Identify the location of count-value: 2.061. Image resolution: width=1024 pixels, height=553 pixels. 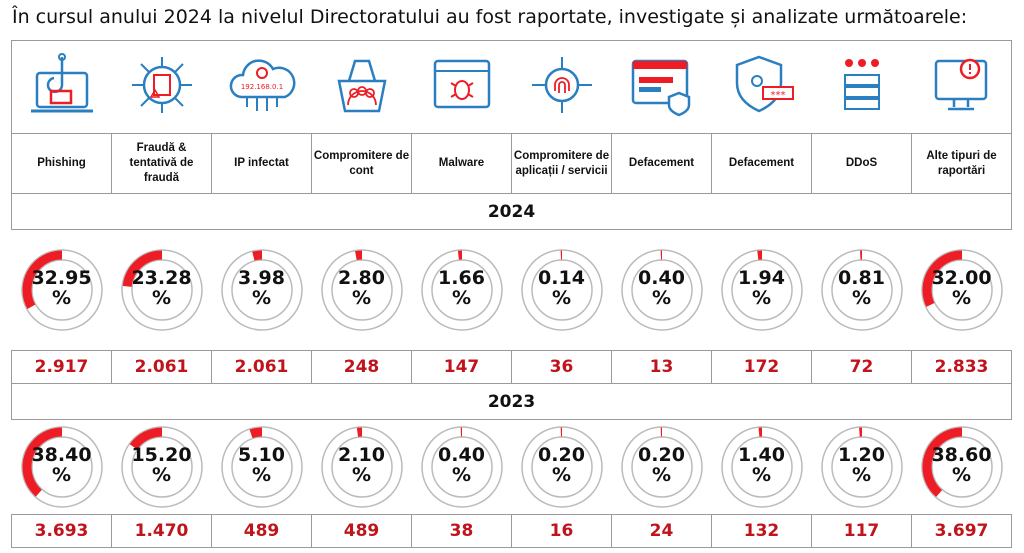
(261, 367).